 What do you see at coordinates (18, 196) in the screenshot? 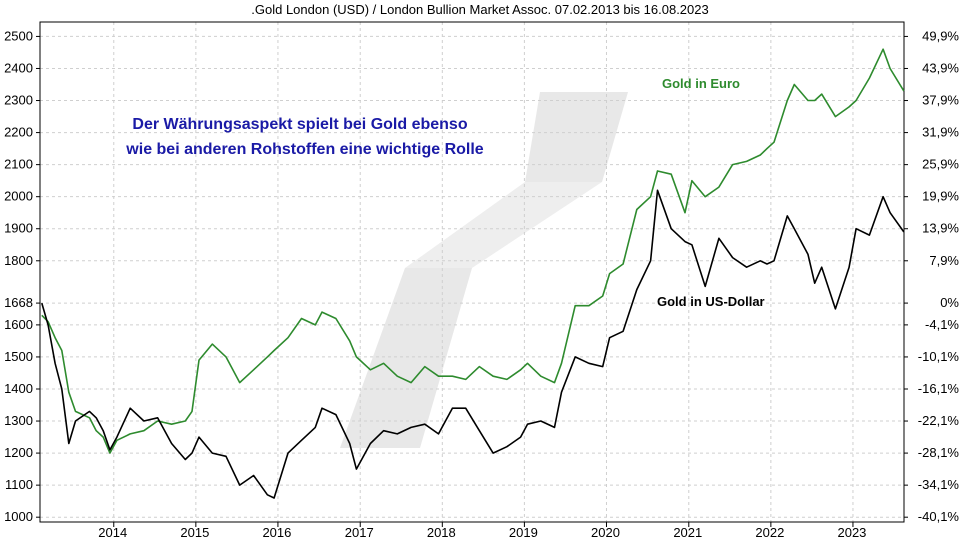
I see `y-left-tick-label: 2000` at bounding box center [18, 196].